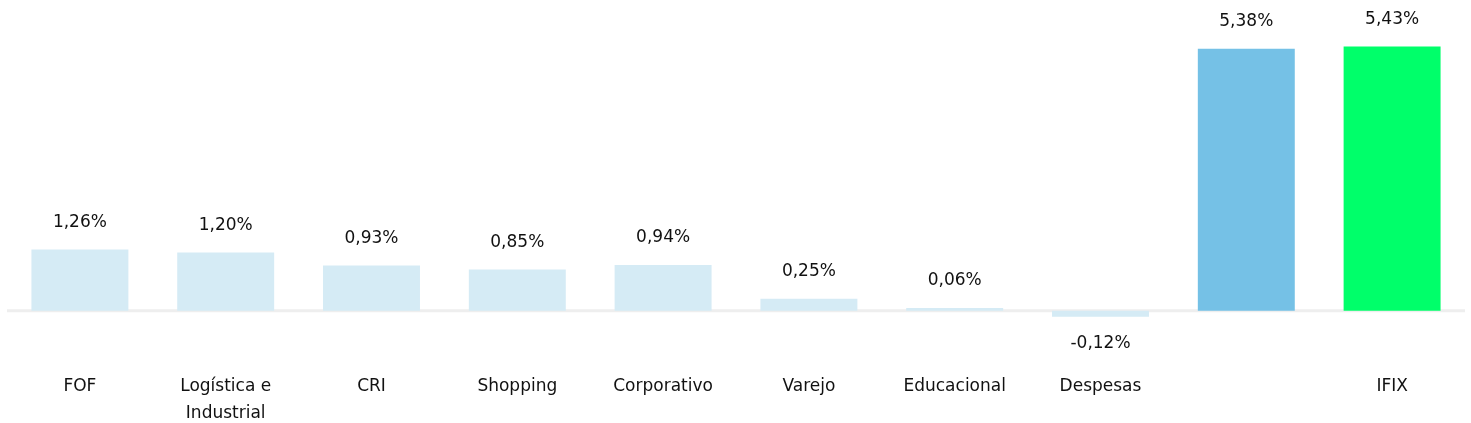 This screenshot has height=423, width=1471. I want to click on x-tick-label: Educacional, so click(954, 385).